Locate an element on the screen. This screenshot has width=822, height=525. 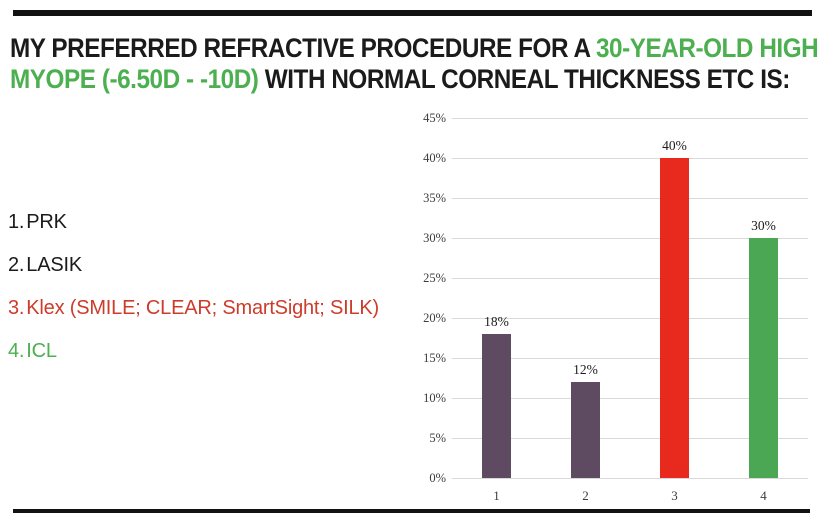
option-label: Klex (SMILE; CLEAR; SmartSight; SILK) is located at coordinates (202, 308).